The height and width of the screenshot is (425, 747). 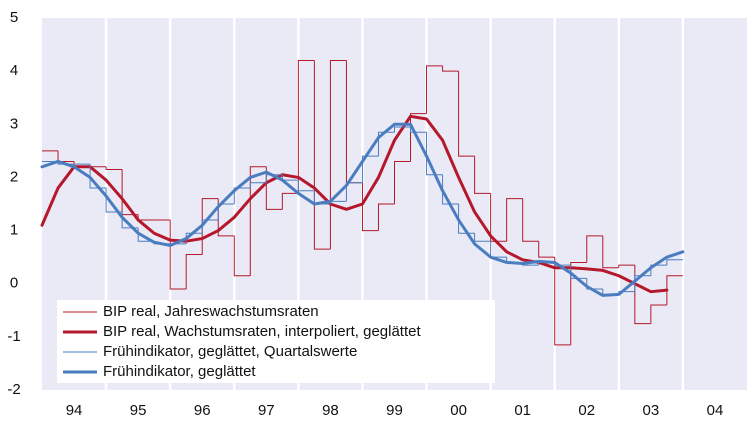 What do you see at coordinates (74, 410) in the screenshot?
I see `x-tick-label: 94` at bounding box center [74, 410].